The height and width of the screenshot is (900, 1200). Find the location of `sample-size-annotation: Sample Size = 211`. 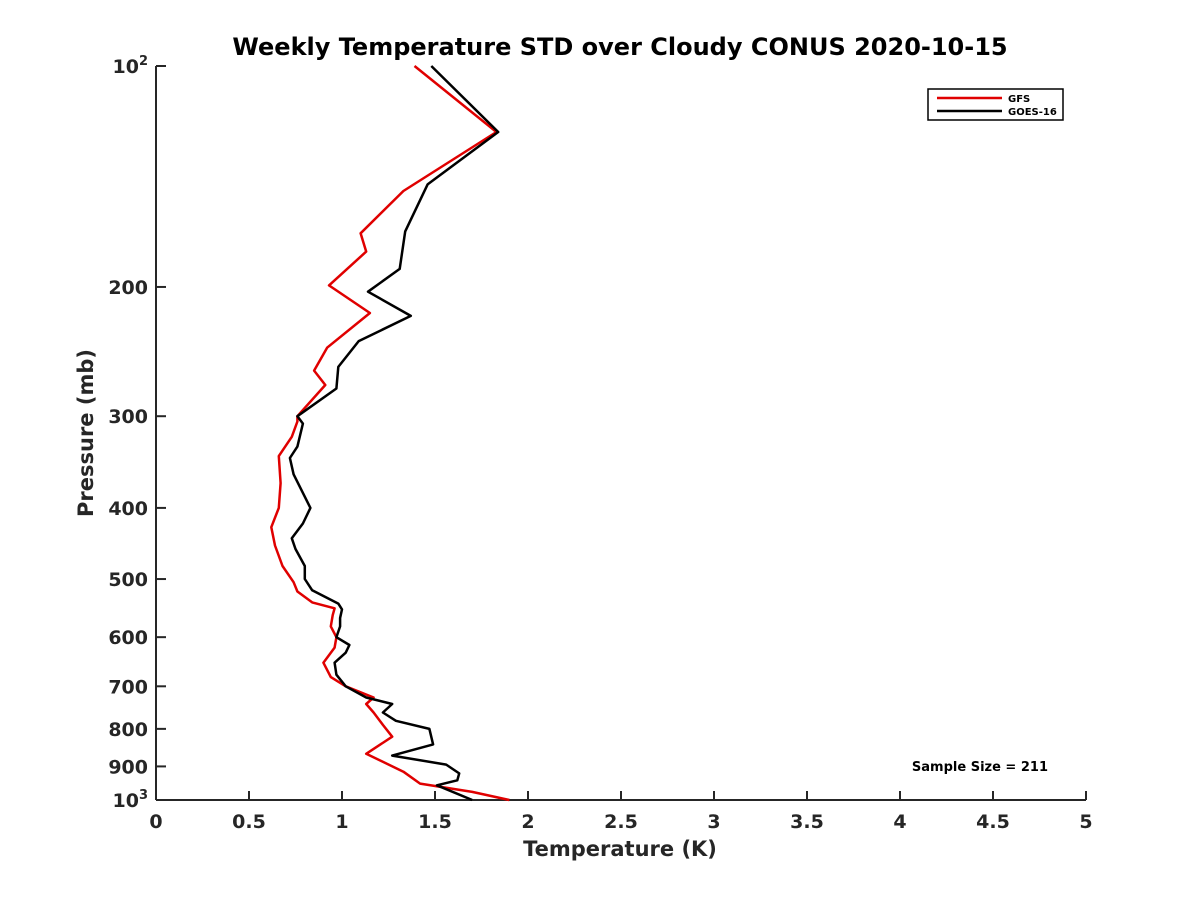

sample-size-annotation: Sample Size = 211 is located at coordinates (980, 767).